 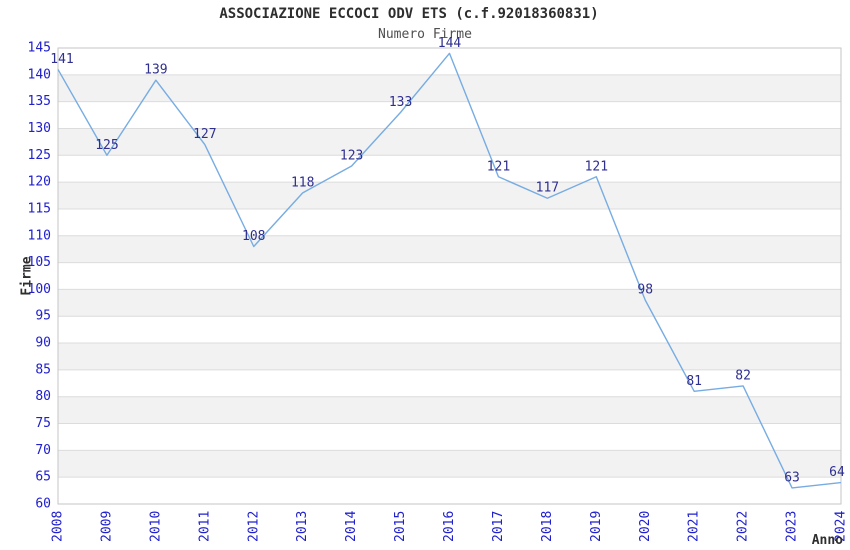 I want to click on data-point-label: 141, so click(x=61, y=59).